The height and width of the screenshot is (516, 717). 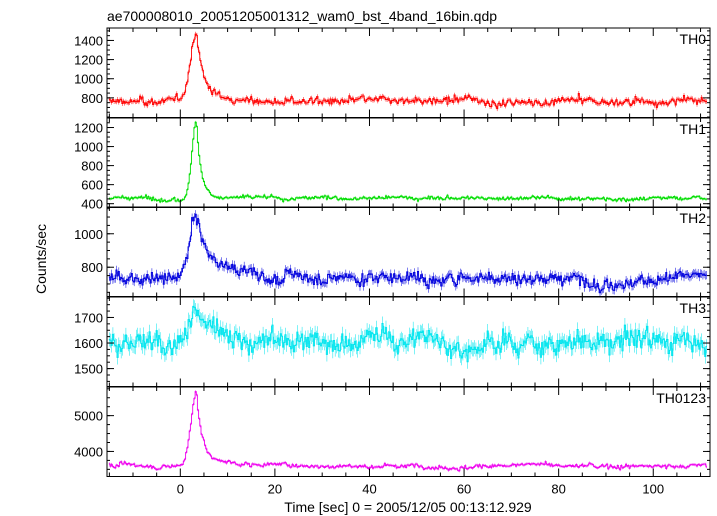 I want to click on line-th0, so click(x=407, y=71).